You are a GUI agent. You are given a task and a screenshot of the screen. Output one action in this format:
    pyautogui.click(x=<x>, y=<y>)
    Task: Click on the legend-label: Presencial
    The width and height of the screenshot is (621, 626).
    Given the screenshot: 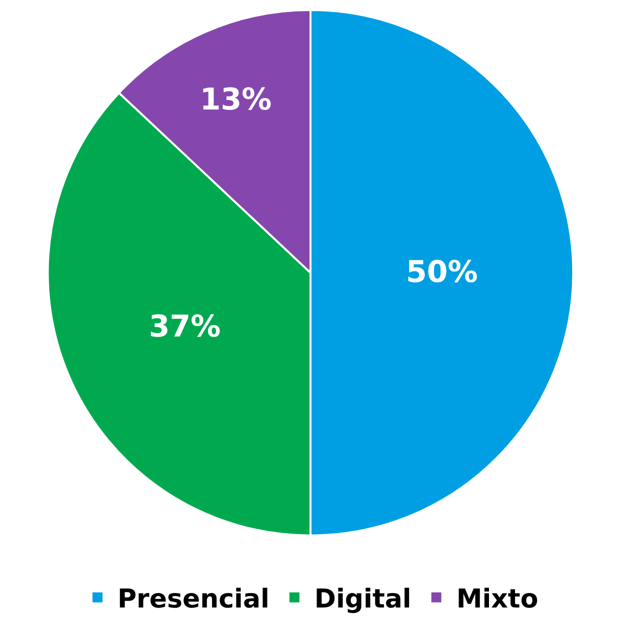 What is the action you would take?
    pyautogui.click(x=194, y=599)
    